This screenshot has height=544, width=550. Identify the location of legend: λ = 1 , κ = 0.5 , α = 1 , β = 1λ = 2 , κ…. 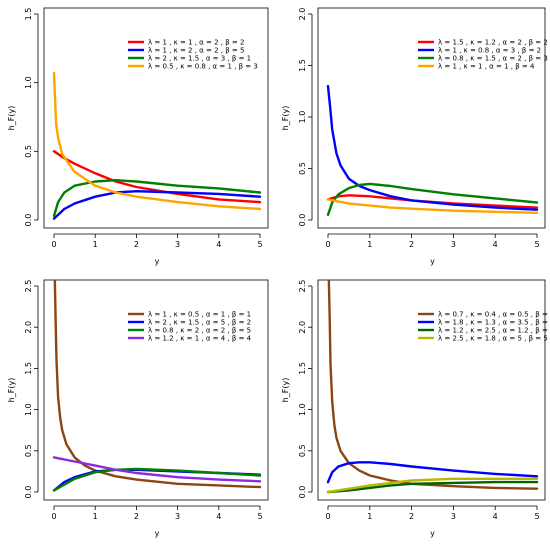
(190, 327).